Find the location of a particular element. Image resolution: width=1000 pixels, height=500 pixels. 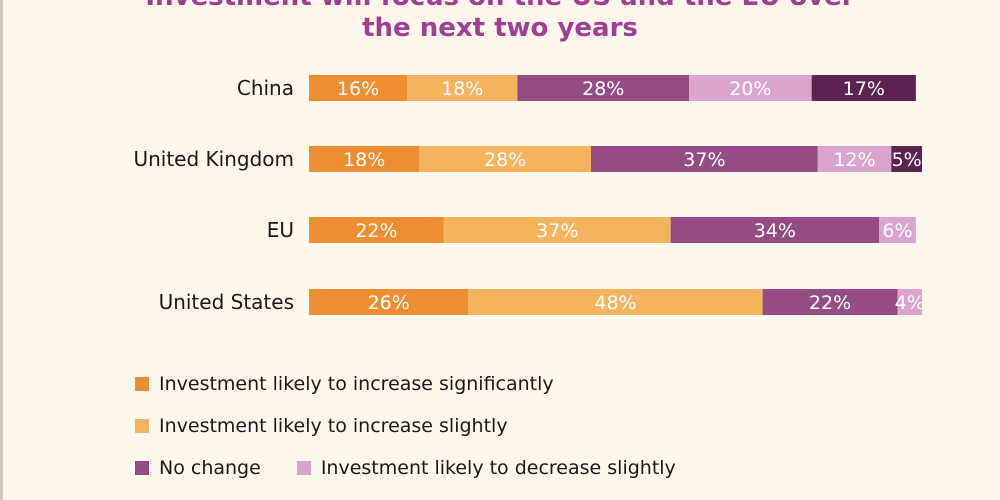

data-label: 26% is located at coordinates (389, 303).